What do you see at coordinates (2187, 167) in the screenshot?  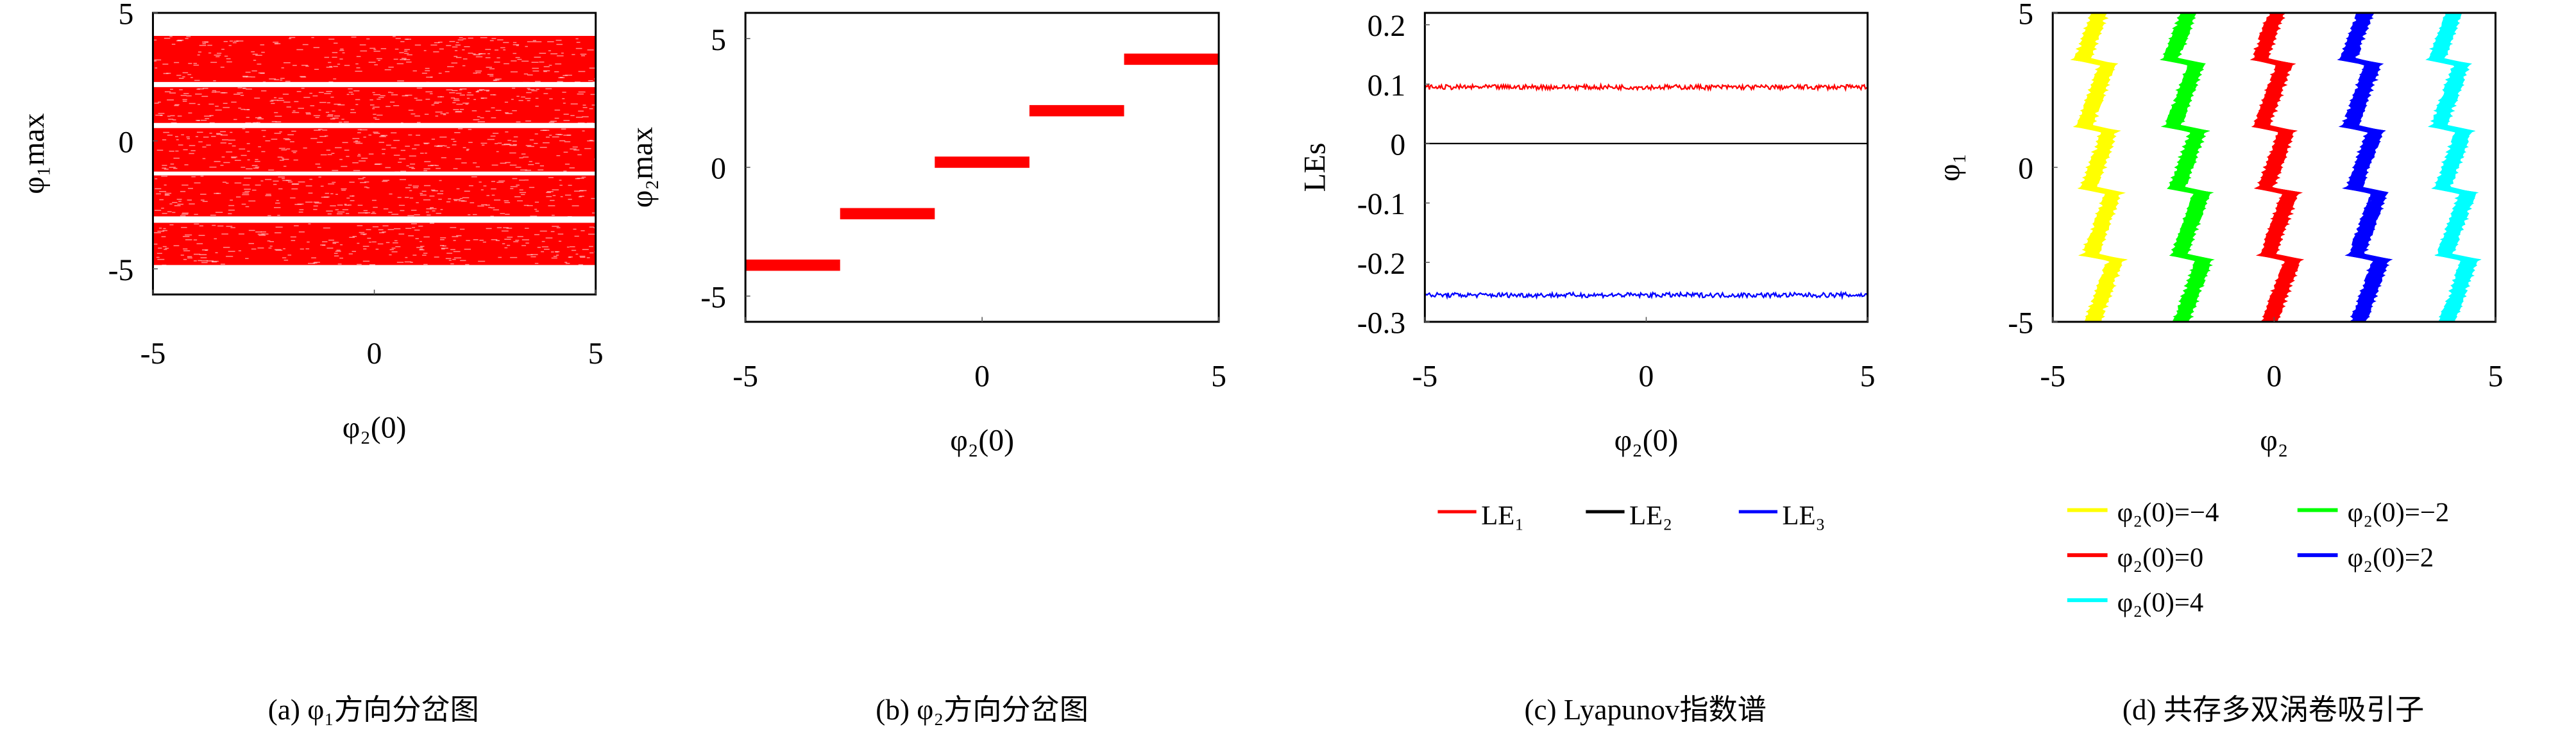 I see `attractor` at bounding box center [2187, 167].